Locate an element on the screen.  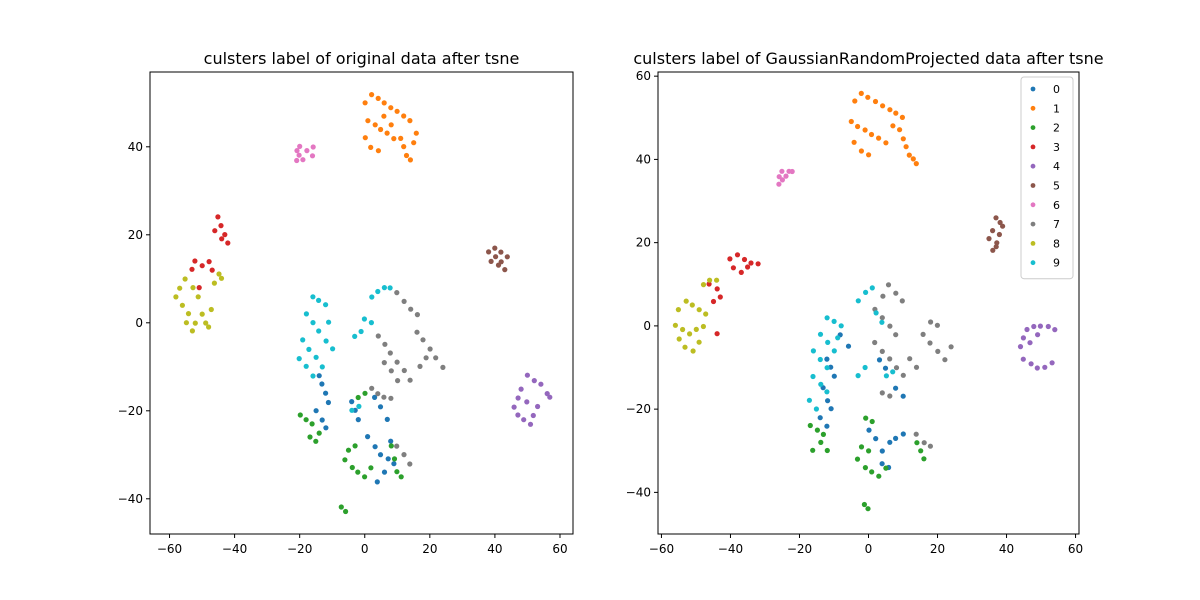
x-tick-label: 40 is located at coordinates (494, 549).